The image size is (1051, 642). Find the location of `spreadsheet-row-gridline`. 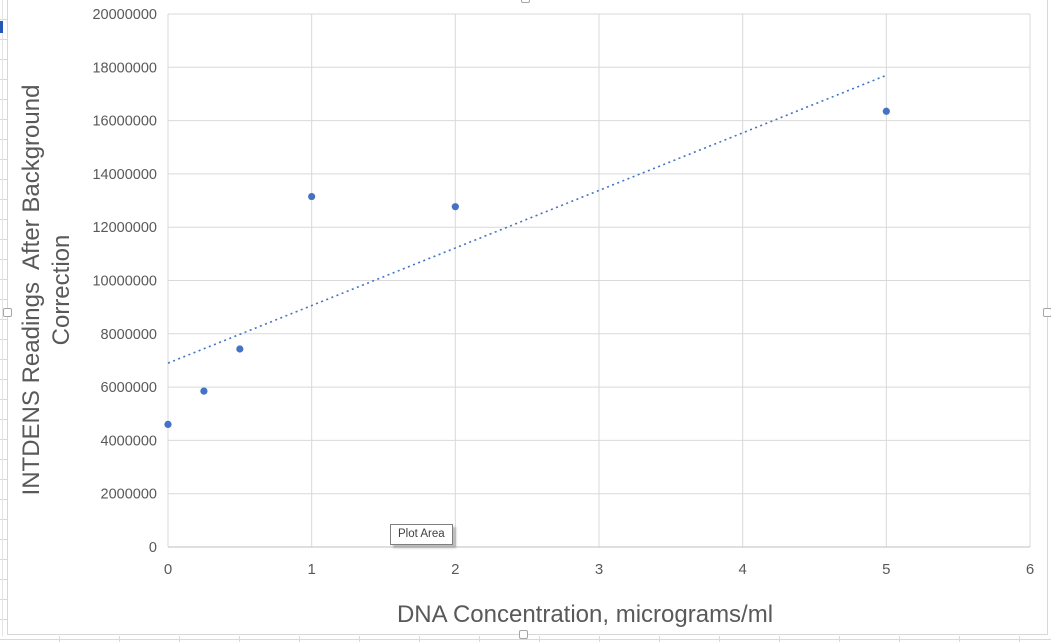

spreadsheet-row-gridline is located at coordinates (525, 639).